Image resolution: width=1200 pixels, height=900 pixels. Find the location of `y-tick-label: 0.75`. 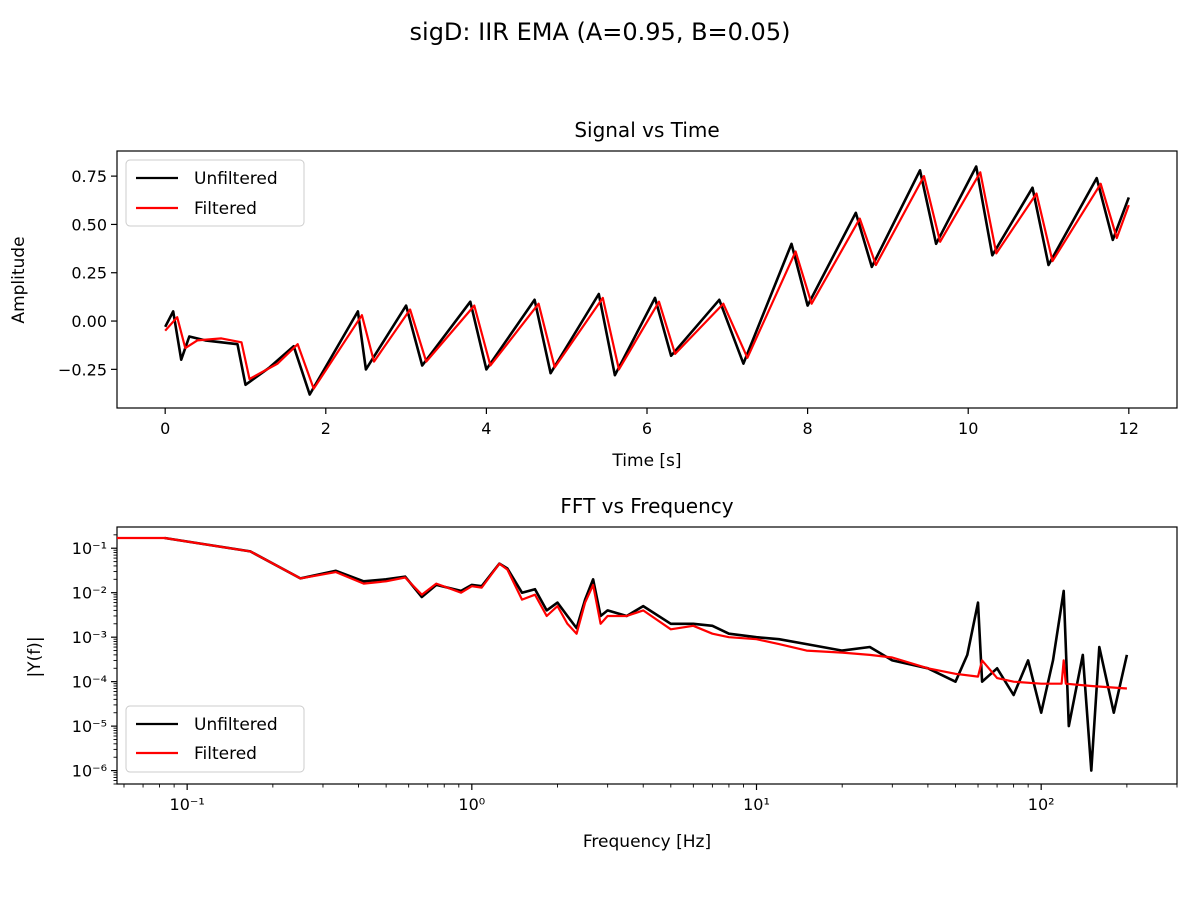

y-tick-label: 0.75 is located at coordinates (89, 176).